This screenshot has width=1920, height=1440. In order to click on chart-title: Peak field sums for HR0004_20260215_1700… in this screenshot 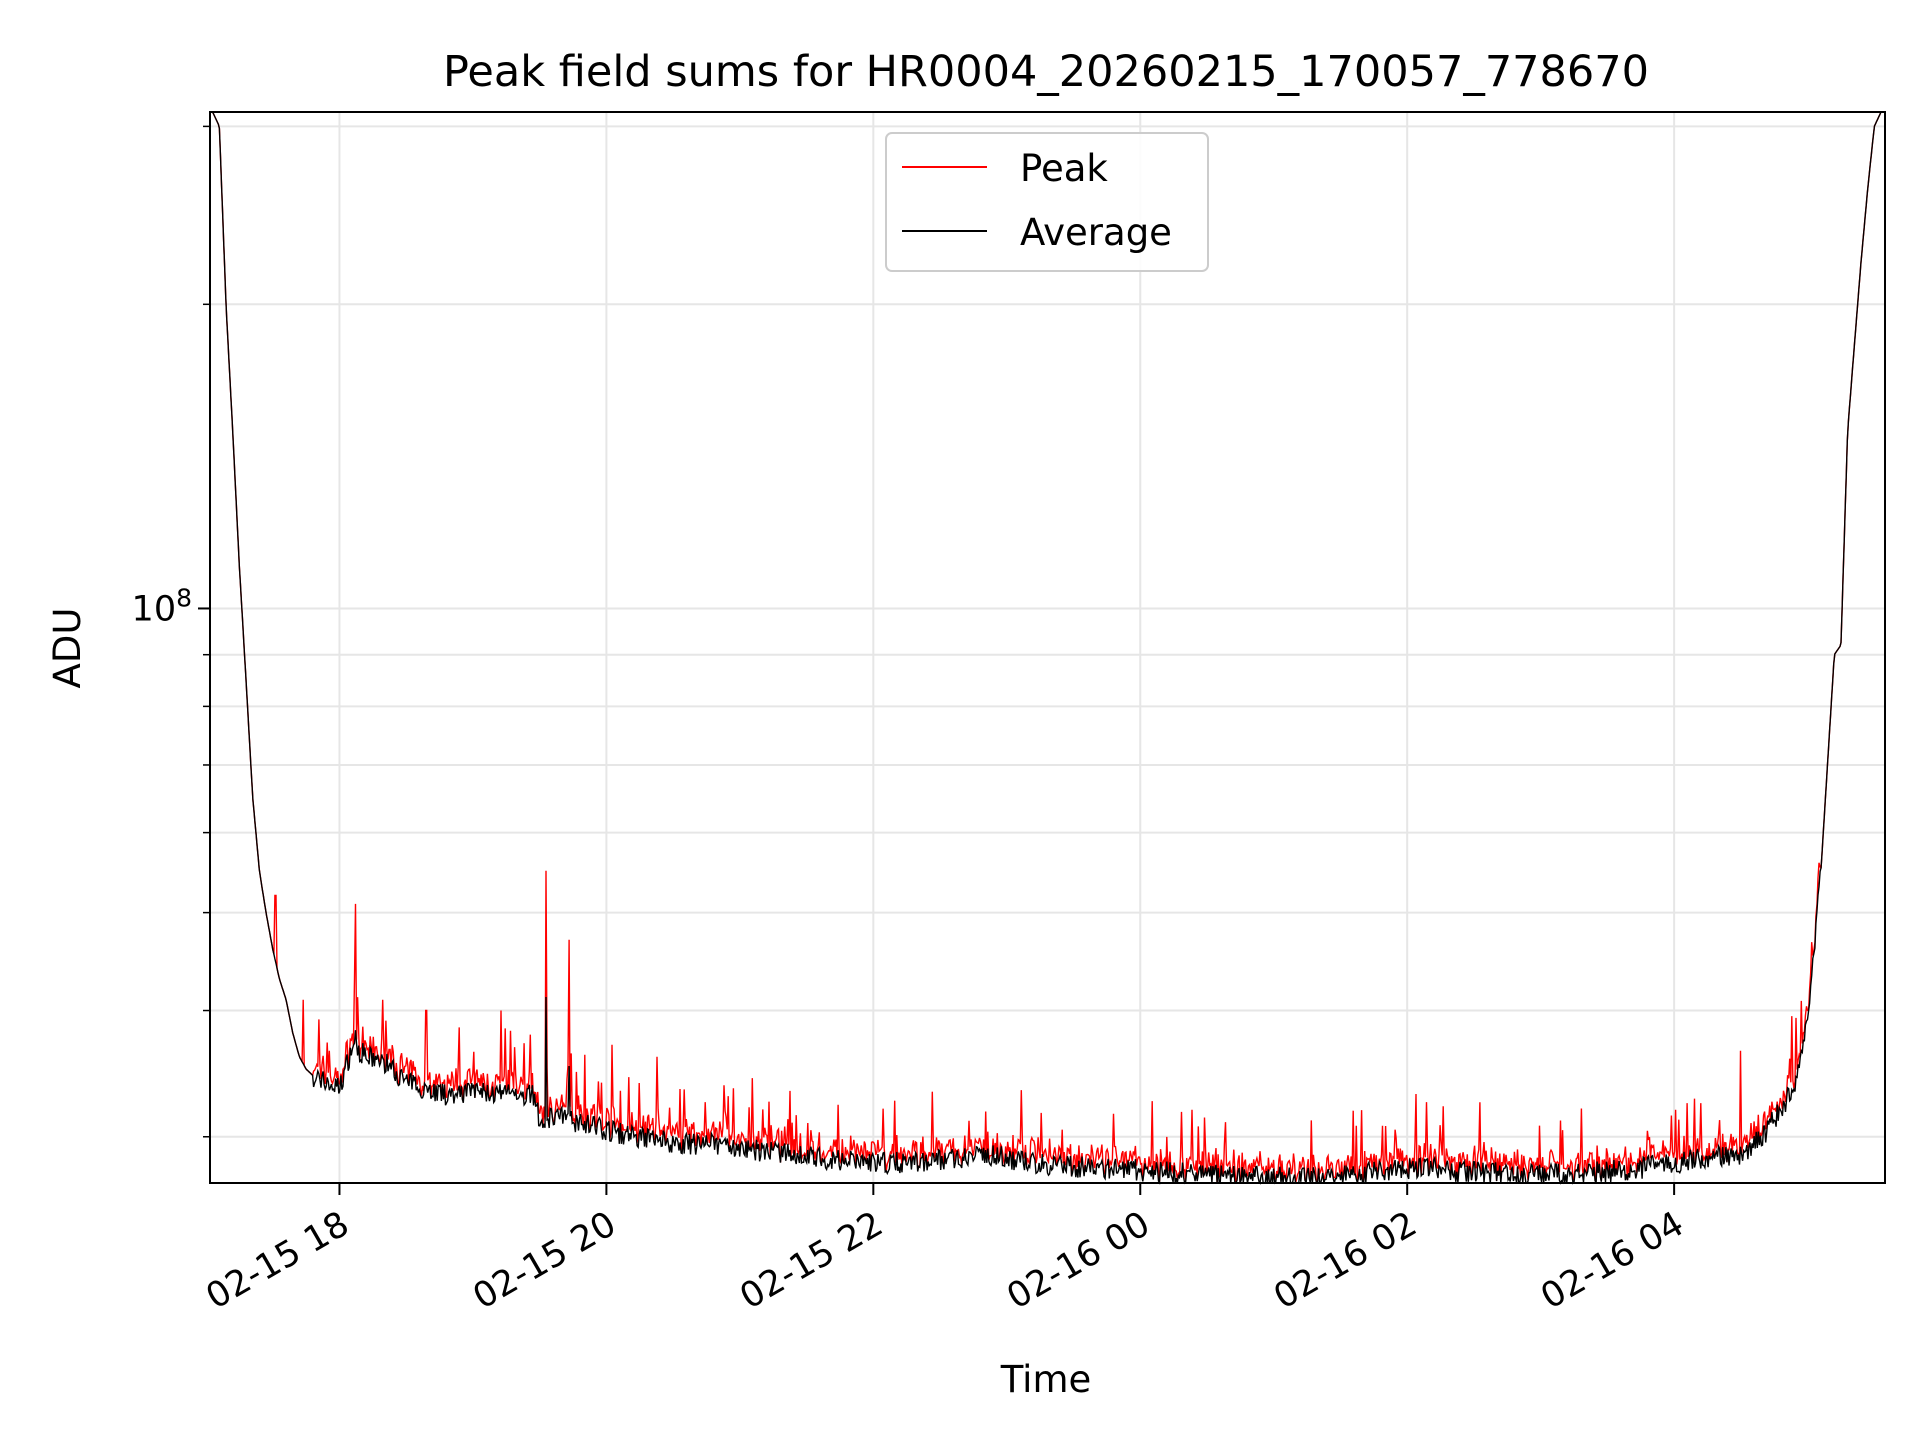, I will do `click(1046, 72)`.